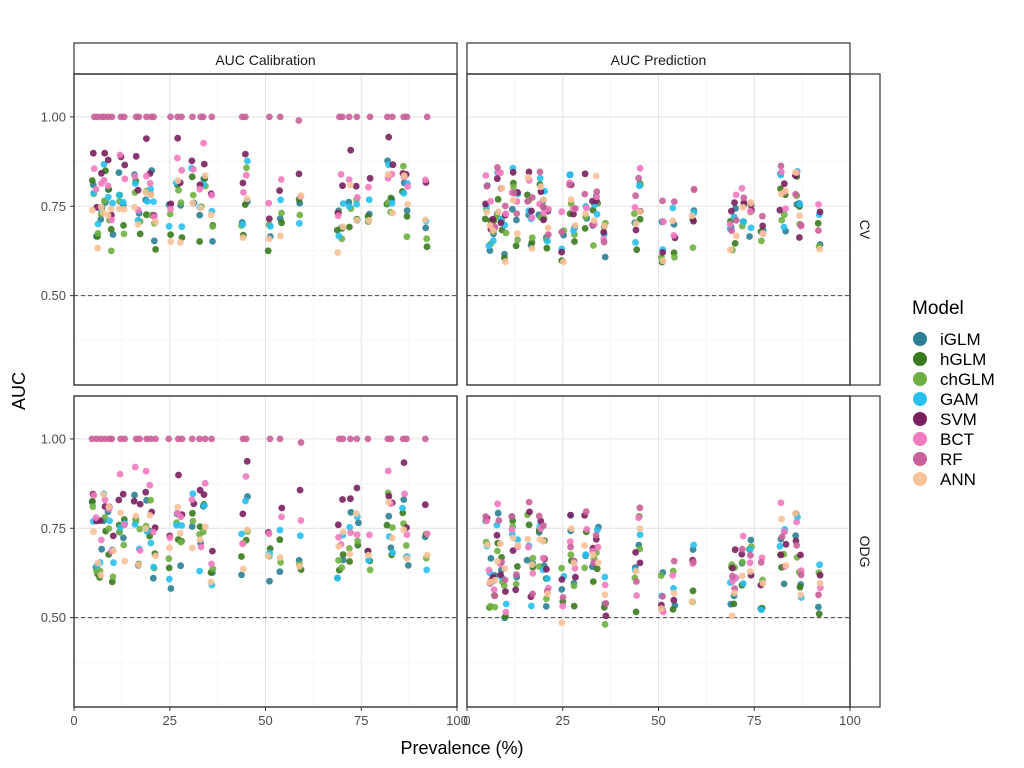 Image resolution: width=1024 pixels, height=768 pixels. What do you see at coordinates (265, 720) in the screenshot?
I see `x-tick-label: 50` at bounding box center [265, 720].